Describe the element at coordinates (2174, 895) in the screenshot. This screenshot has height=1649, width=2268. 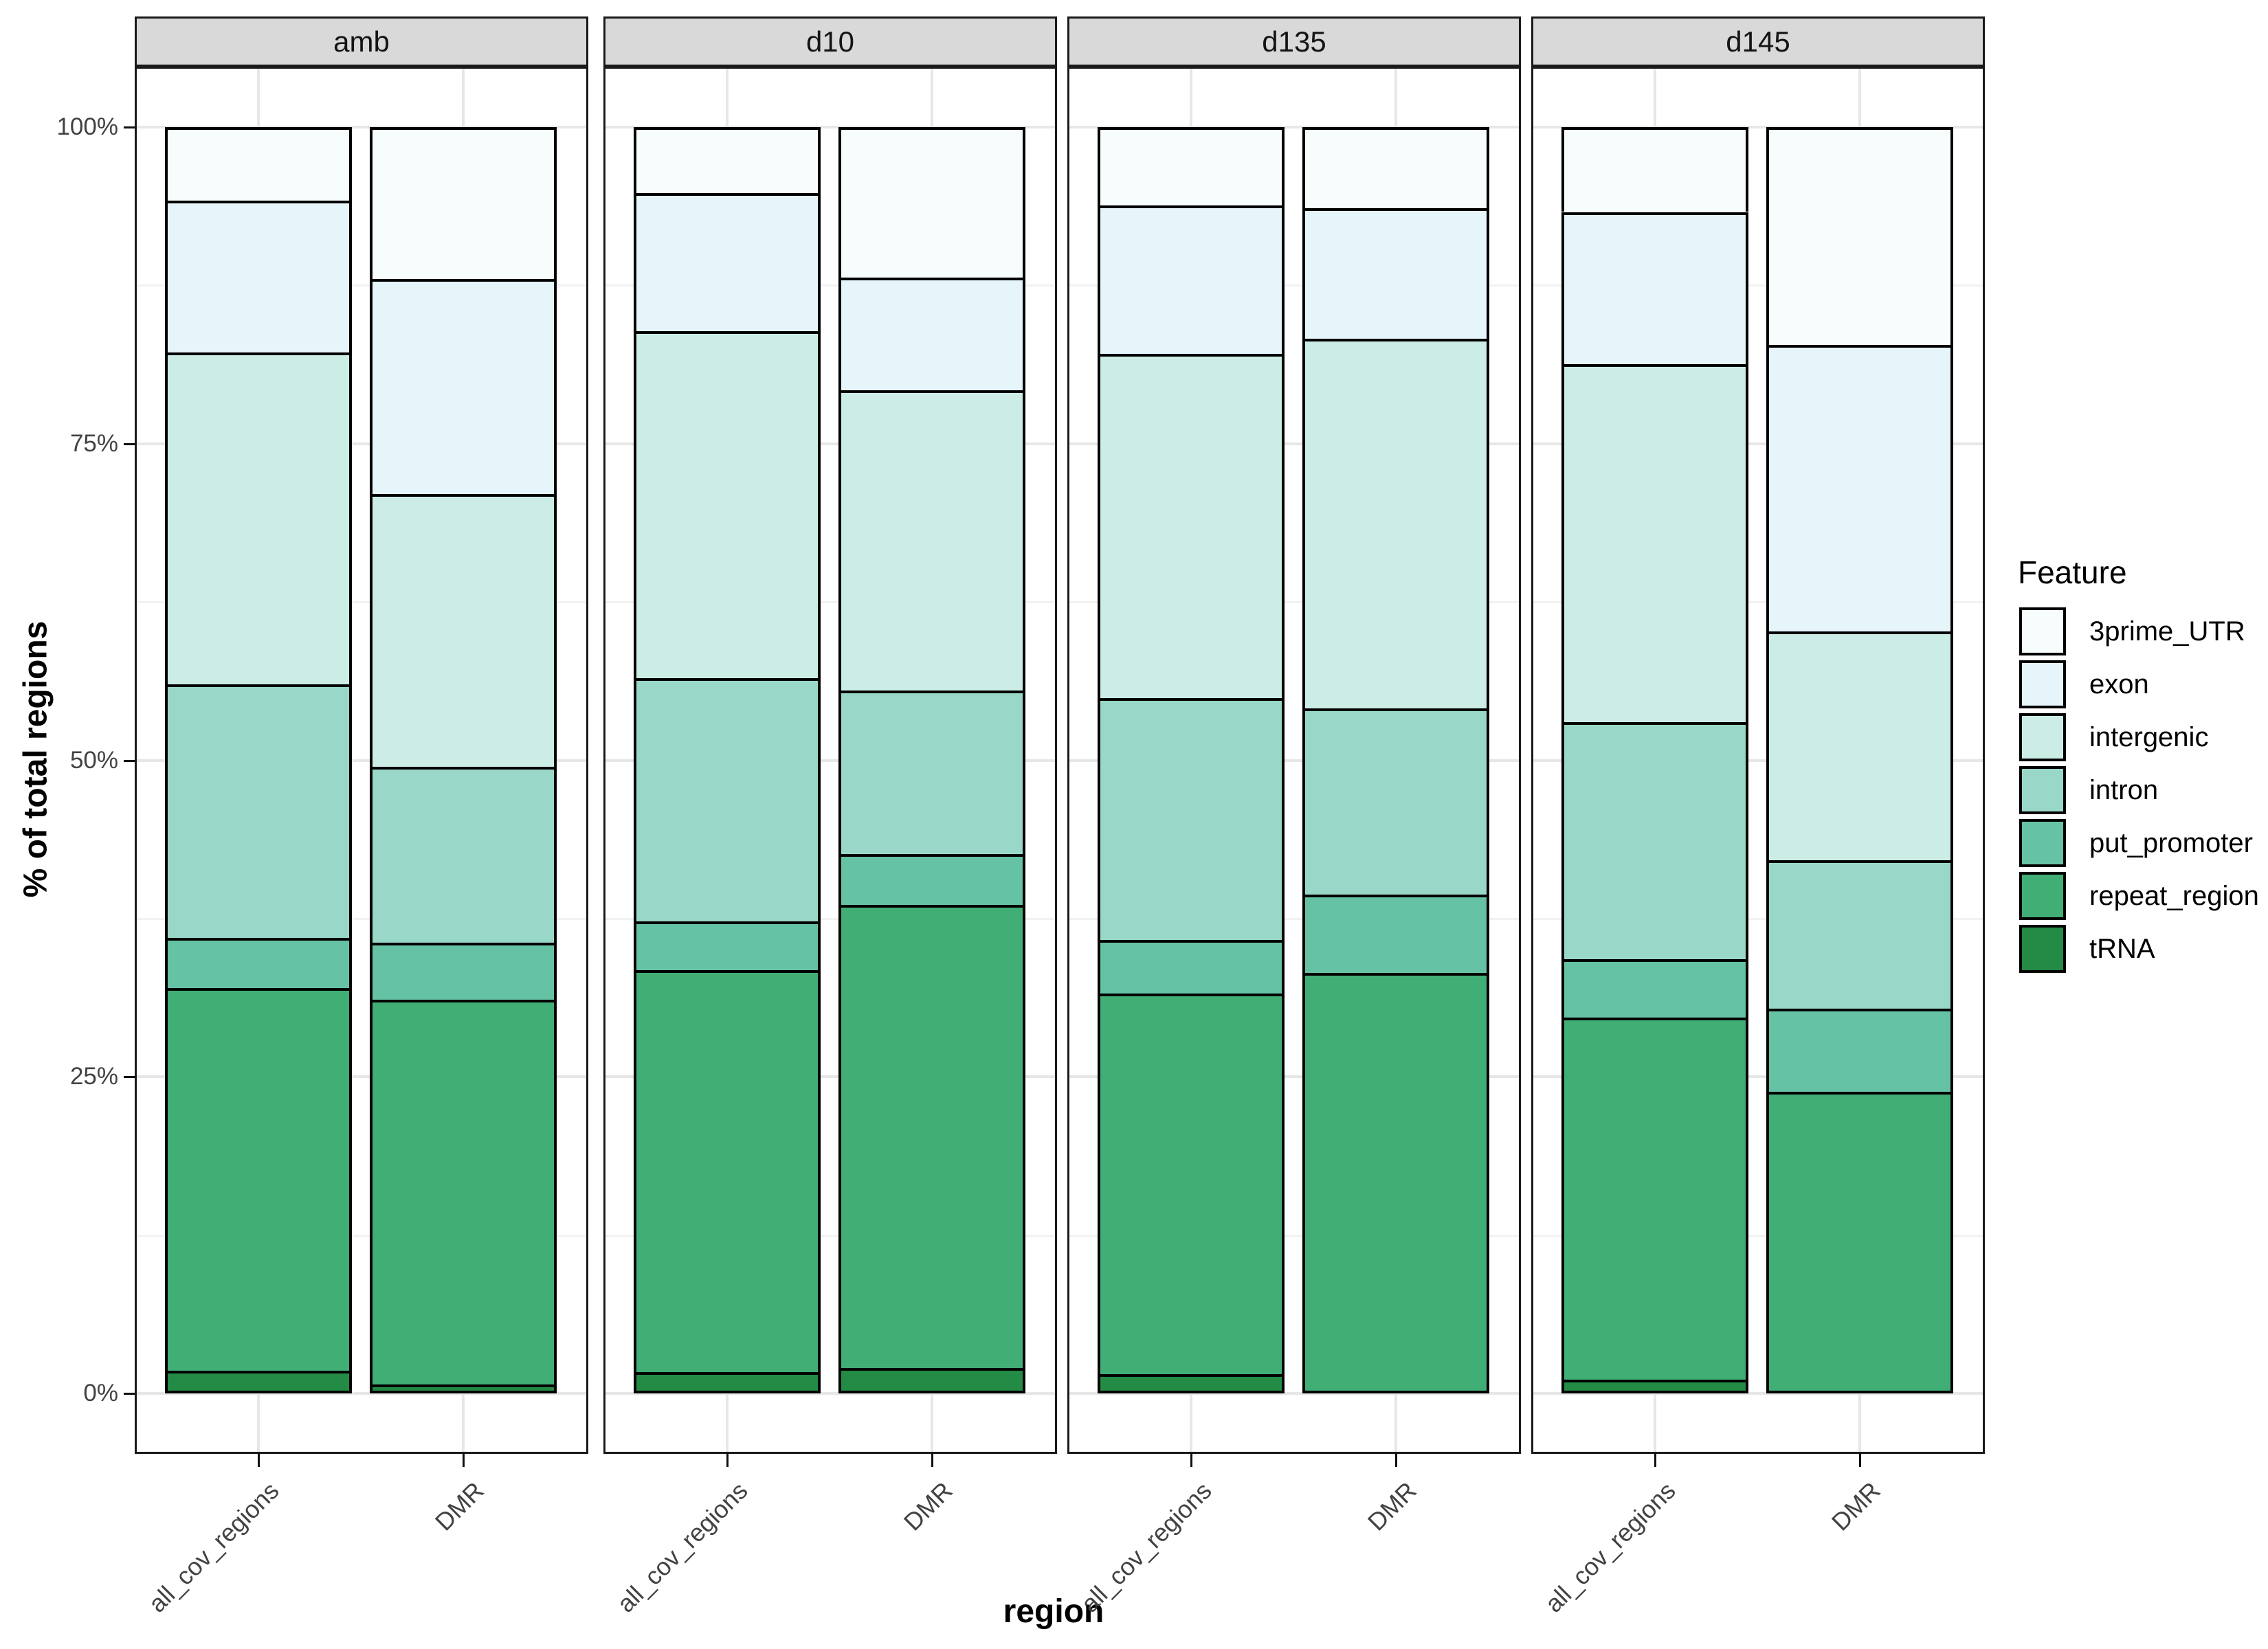
I see `legend-label-repeat_region: repeat_region` at that location.